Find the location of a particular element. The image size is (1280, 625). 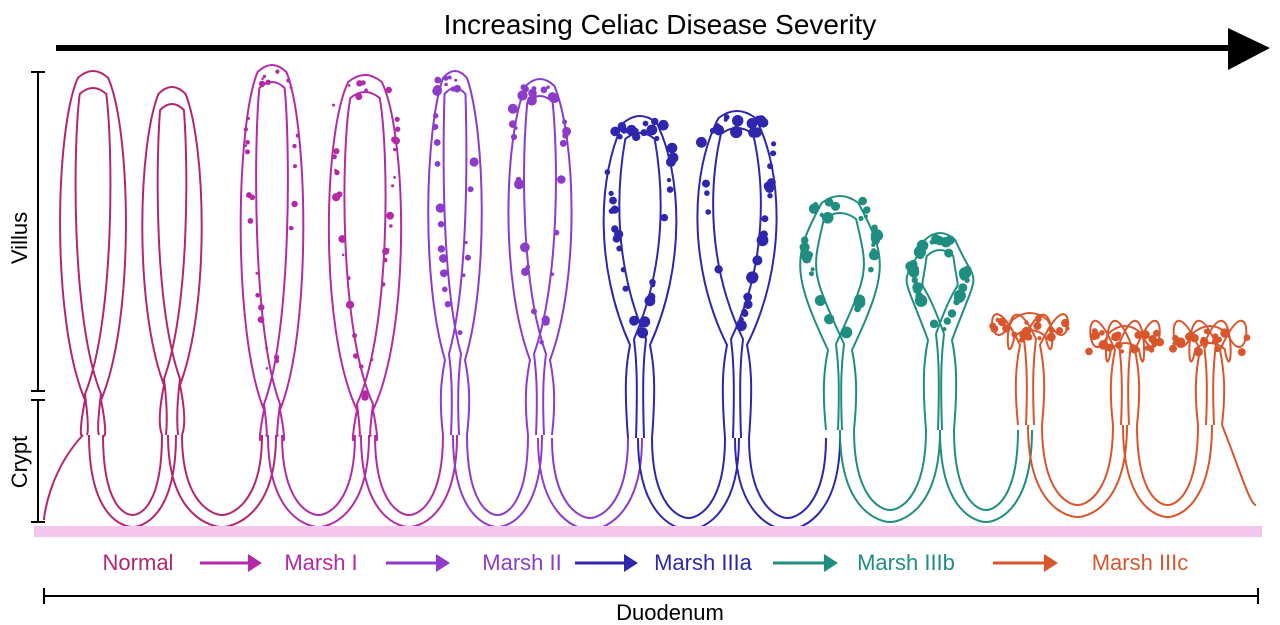

arrow-normal-to-marsh1 is located at coordinates (231, 563).